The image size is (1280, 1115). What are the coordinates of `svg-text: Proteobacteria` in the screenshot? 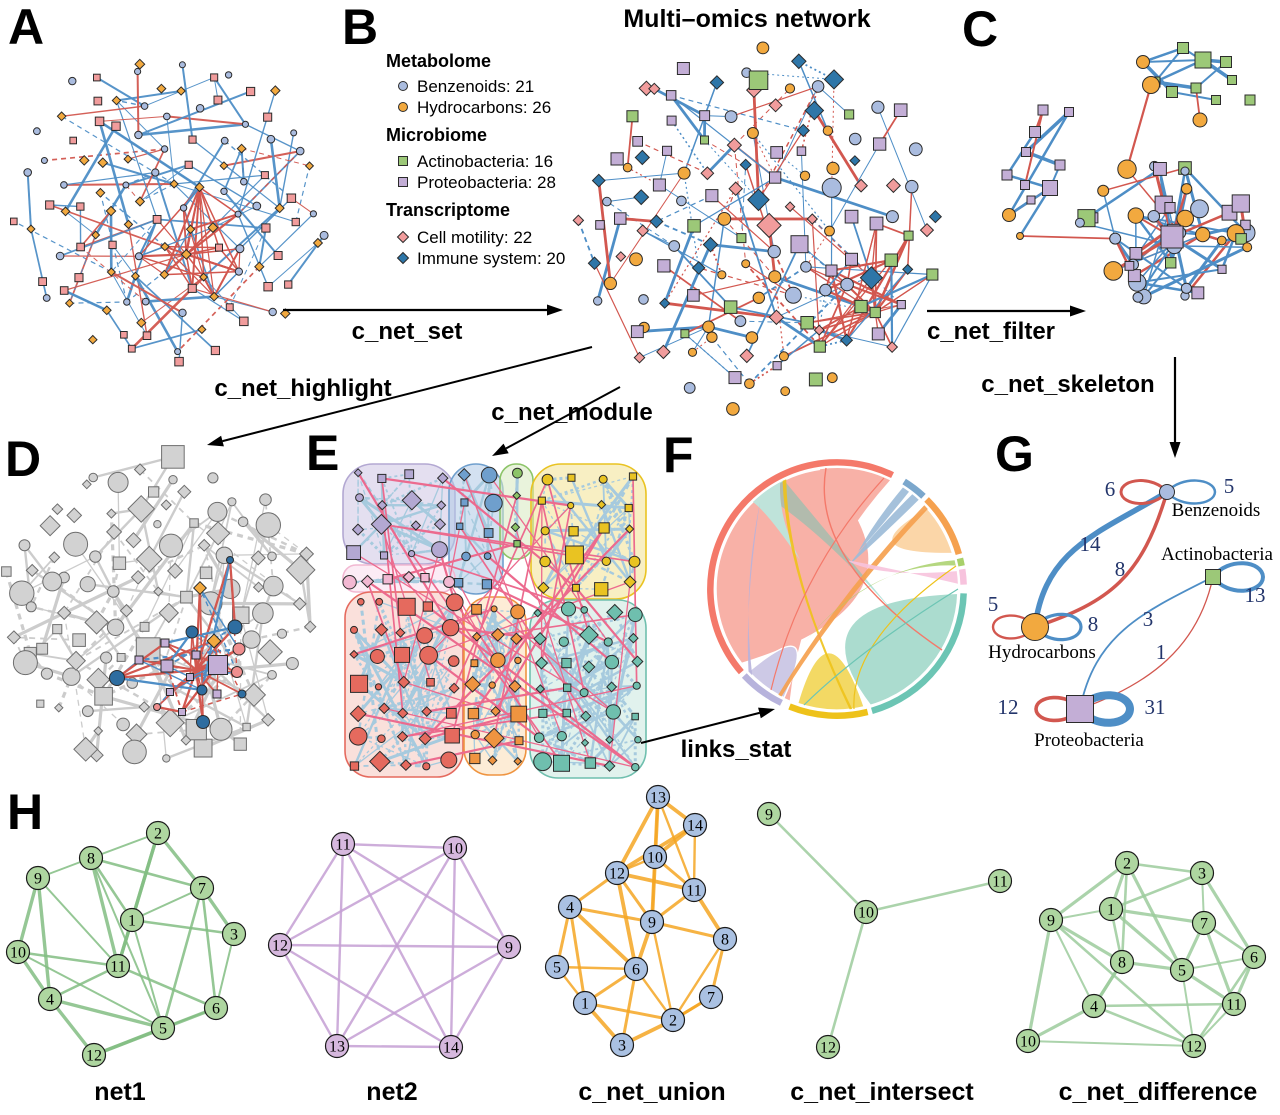 It's located at (1089, 740).